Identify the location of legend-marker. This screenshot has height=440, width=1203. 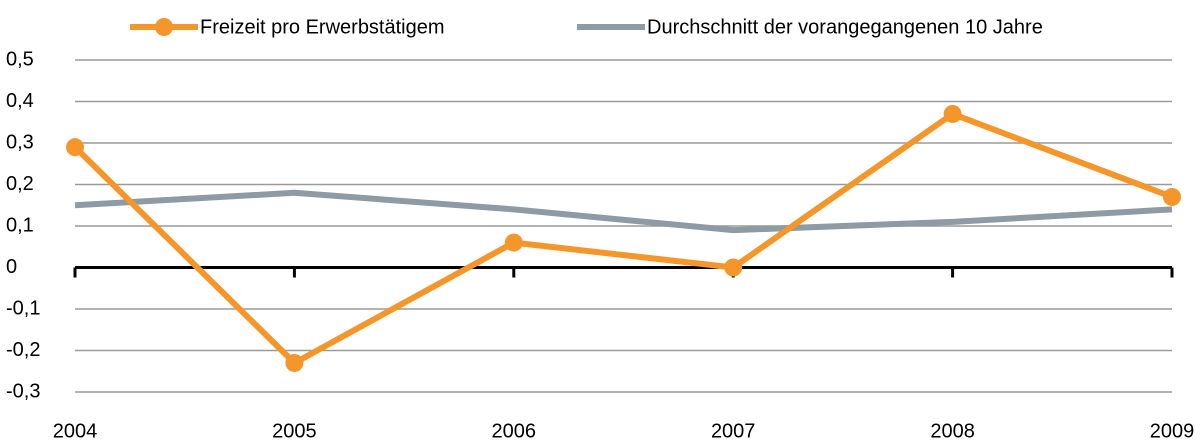
(164, 27).